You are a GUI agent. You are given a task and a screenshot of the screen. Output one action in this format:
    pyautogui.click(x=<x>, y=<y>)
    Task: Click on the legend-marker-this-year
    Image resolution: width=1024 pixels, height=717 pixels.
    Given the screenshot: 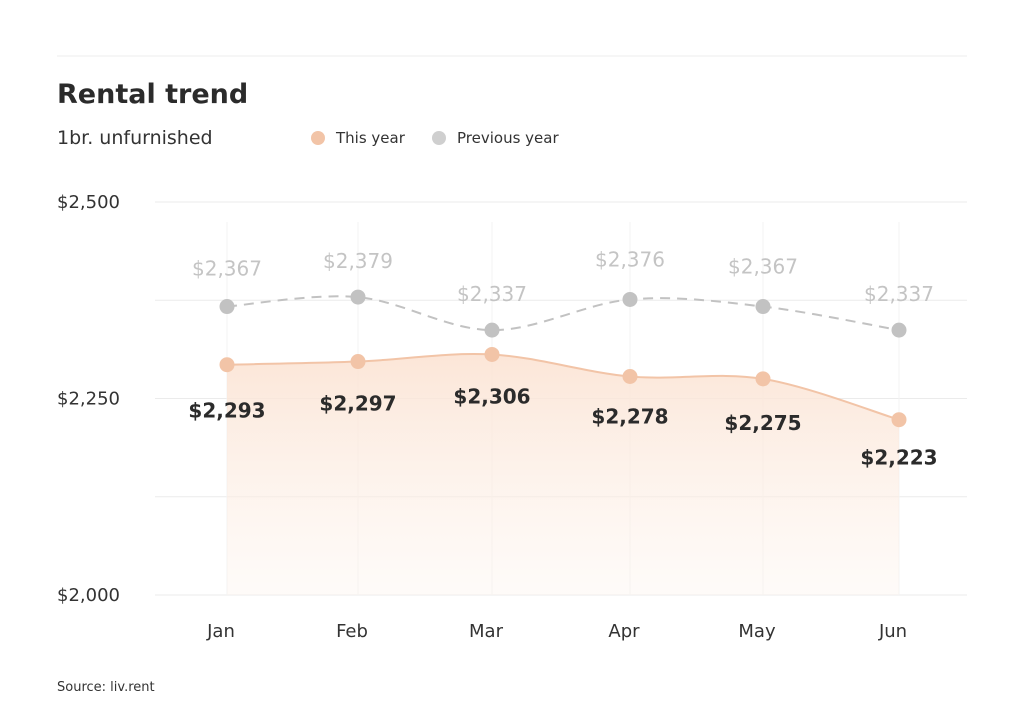 What is the action you would take?
    pyautogui.click(x=318, y=138)
    